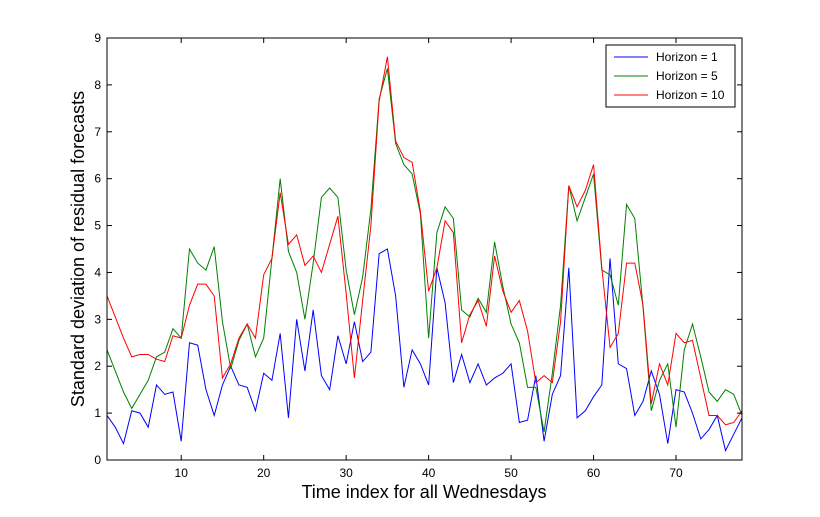  What do you see at coordinates (687, 57) in the screenshot?
I see `legend-label-1: Horizon = 1` at bounding box center [687, 57].